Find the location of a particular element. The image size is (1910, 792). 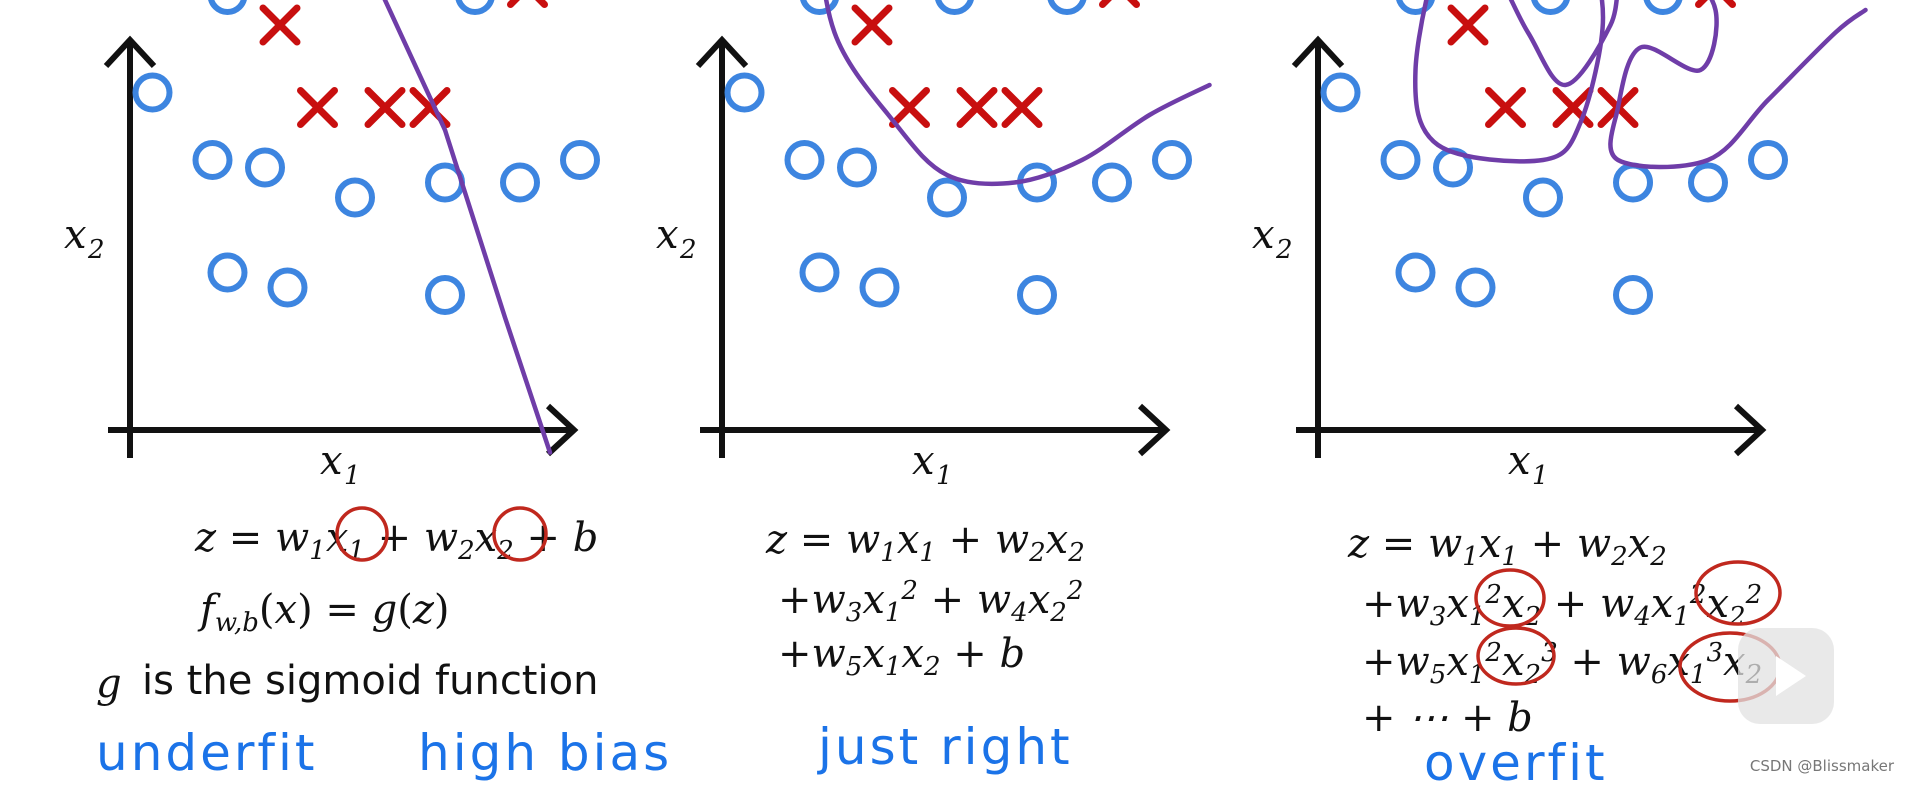

justright-eq-line3: +w5x1x2 + b is located at coordinates (902, 656).